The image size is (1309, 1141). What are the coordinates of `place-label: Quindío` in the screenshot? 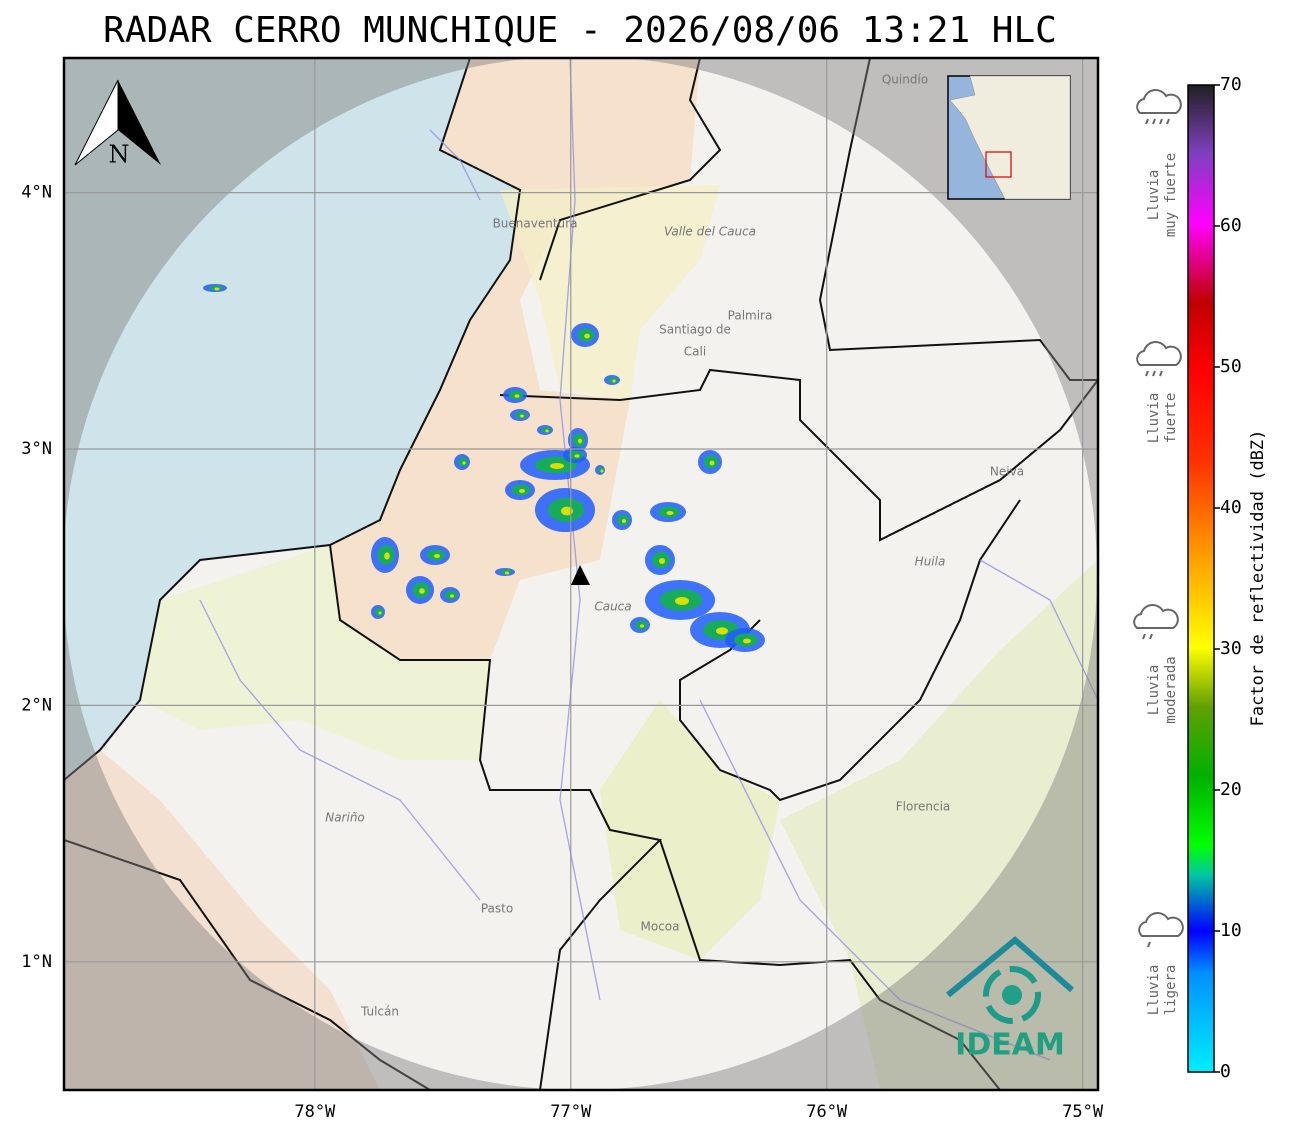 It's located at (905, 80).